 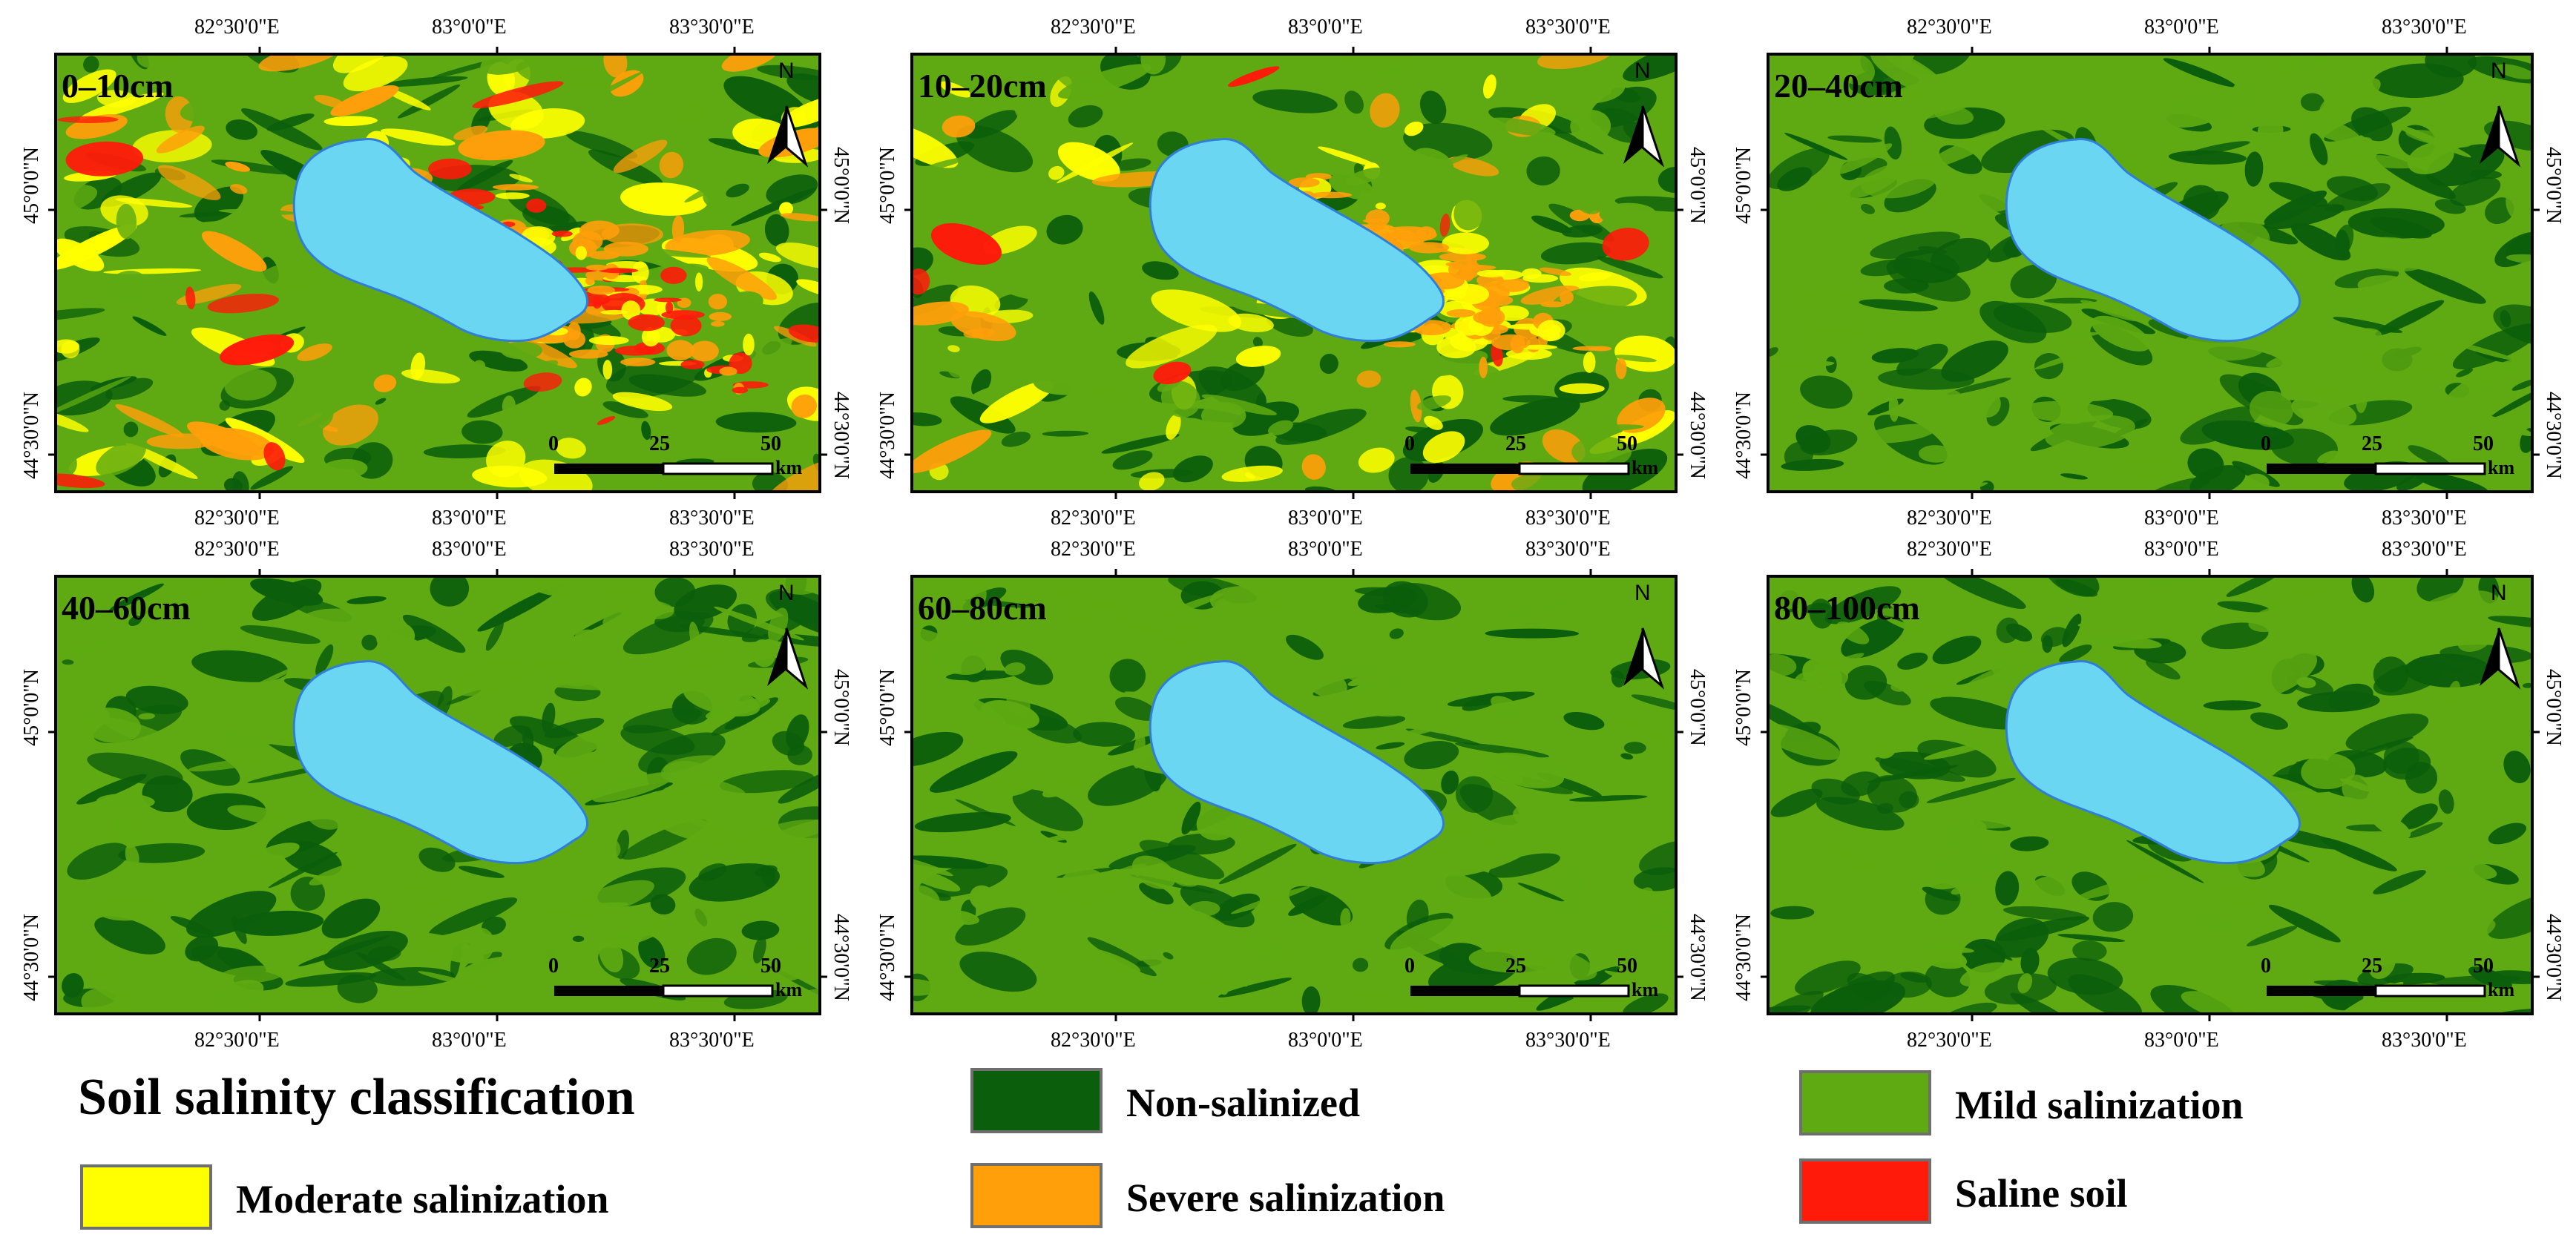 What do you see at coordinates (1520, 991) in the screenshot?
I see `scalebar` at bounding box center [1520, 991].